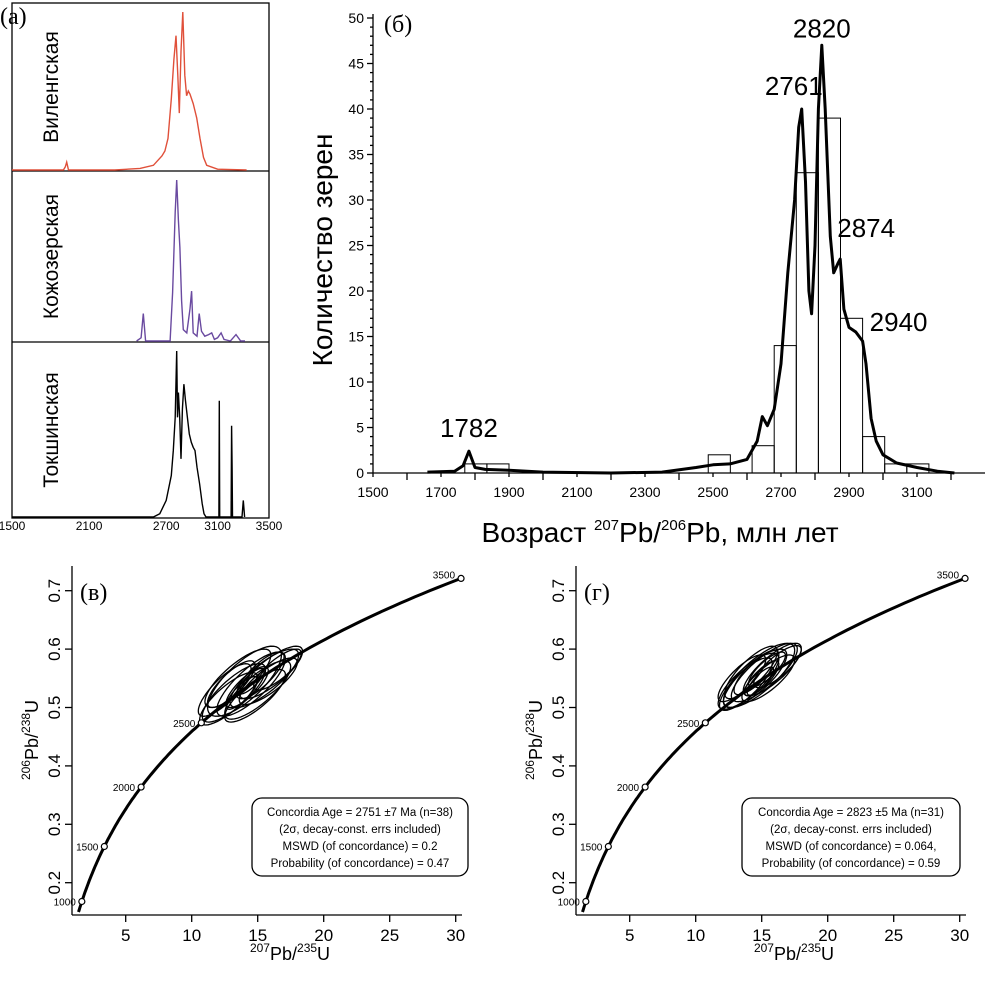 The image size is (989, 982). What do you see at coordinates (322, 250) in the screenshot?
I see `y-axis-title: Количество зерен` at bounding box center [322, 250].